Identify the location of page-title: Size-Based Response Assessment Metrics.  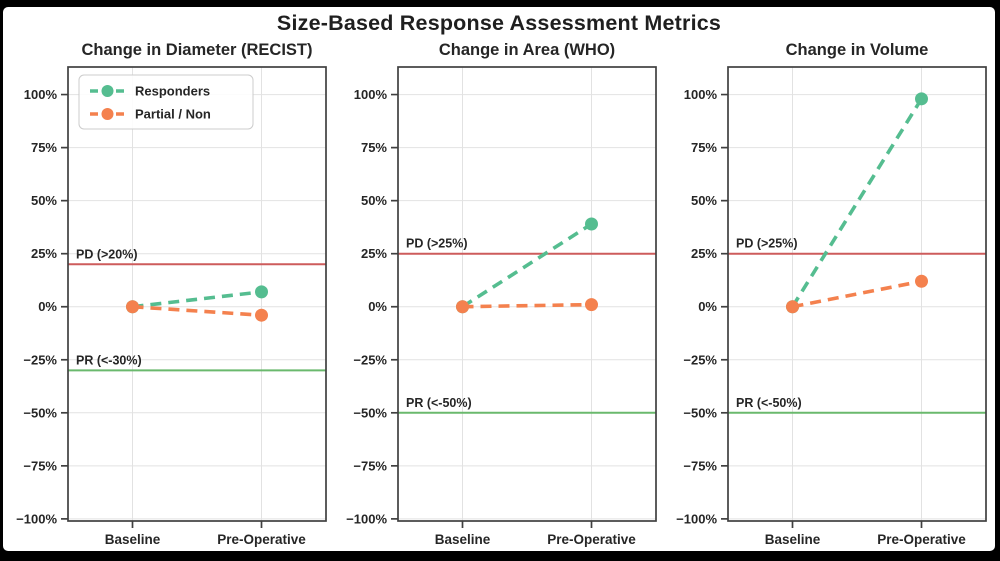
(499, 23).